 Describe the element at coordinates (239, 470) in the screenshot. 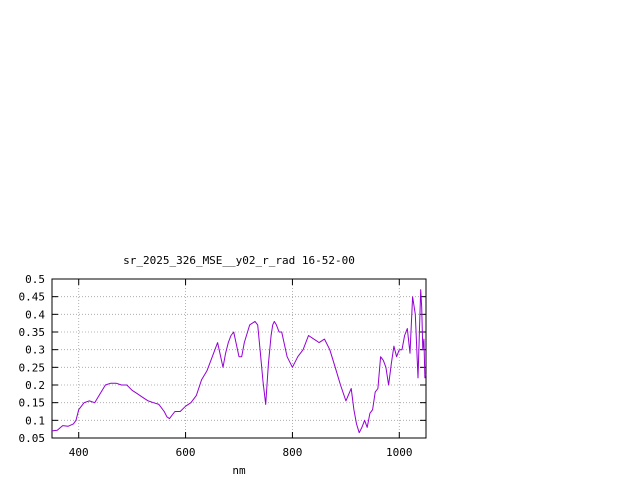

I see `x-axis-label: nm` at that location.